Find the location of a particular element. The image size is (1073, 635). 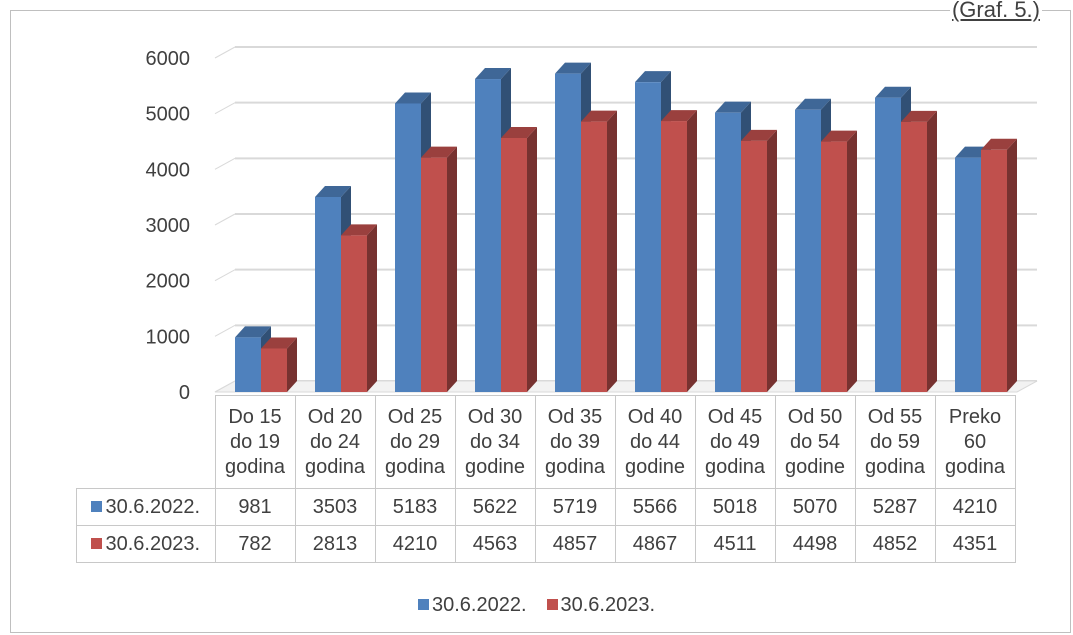

category-label-line: do 24 is located at coordinates (335, 441).